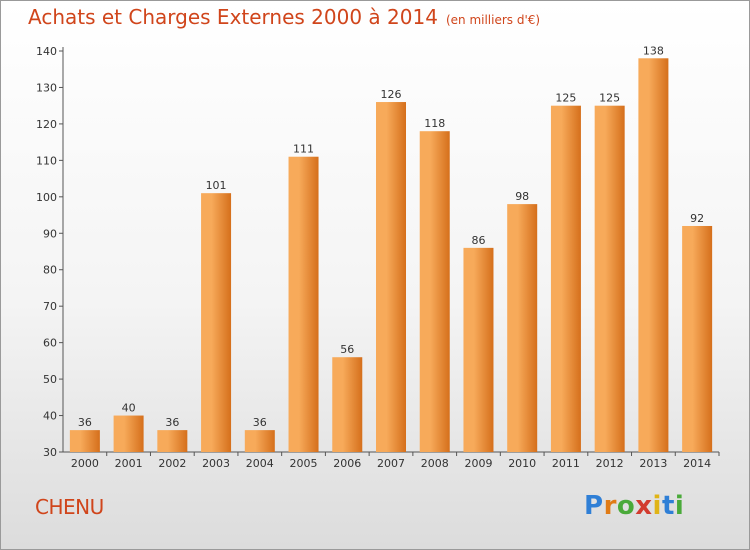  I want to click on x-tick-label: 2001, so click(129, 463).